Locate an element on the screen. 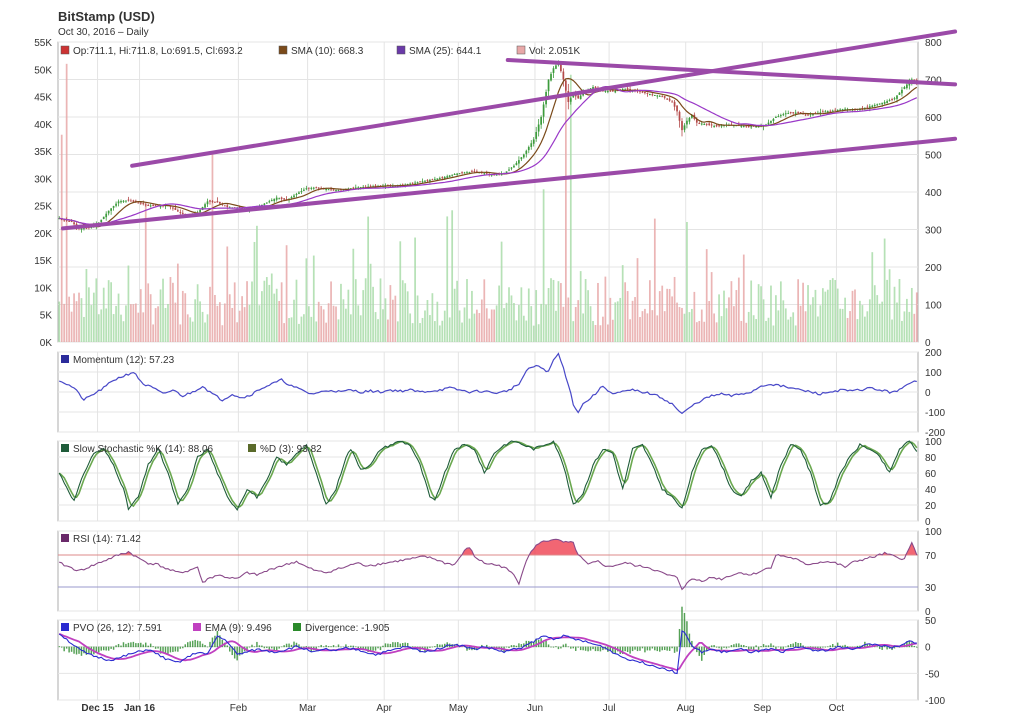  pvo-line is located at coordinates (487, 652).